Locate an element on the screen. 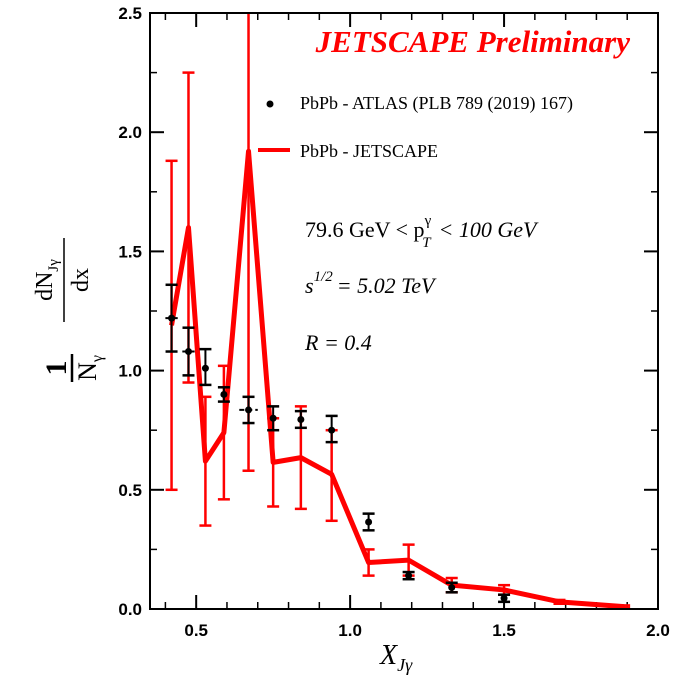  y-tick-label: 1.5 is located at coordinates (130, 251).